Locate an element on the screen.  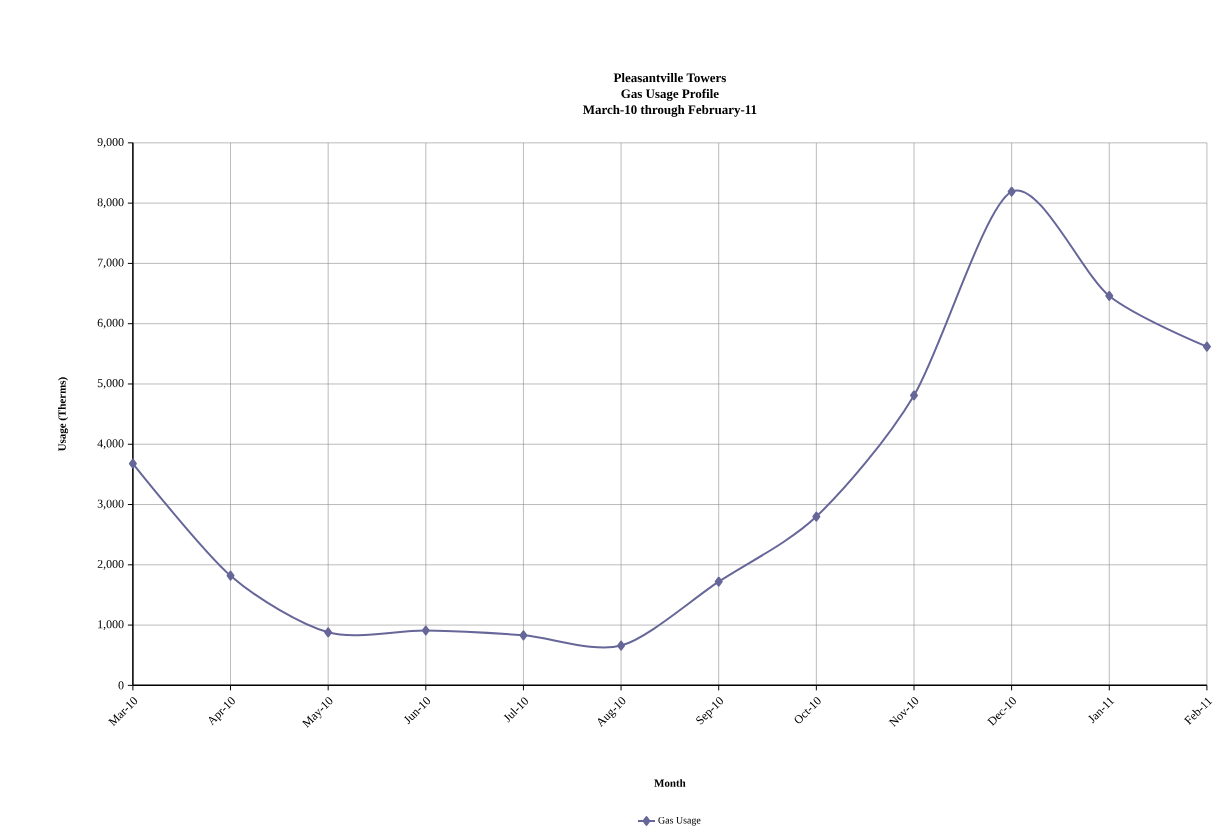
y-tick-label: 6,000 is located at coordinates (110, 323).